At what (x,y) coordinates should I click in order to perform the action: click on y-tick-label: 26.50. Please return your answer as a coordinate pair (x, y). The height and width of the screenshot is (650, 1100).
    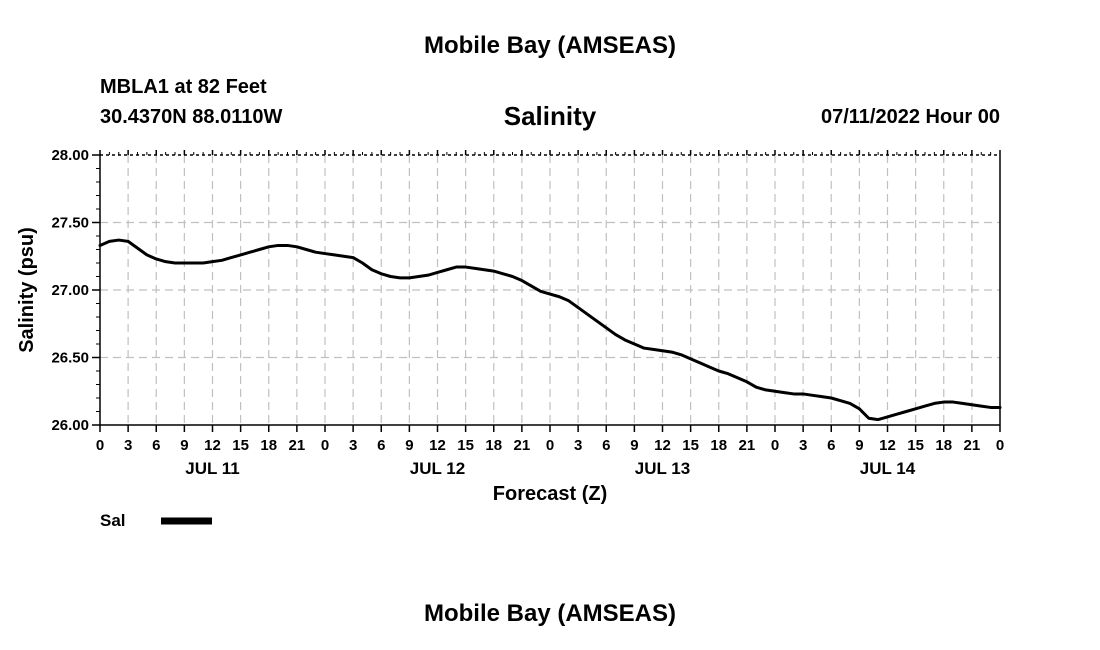
    Looking at the image, I should click on (70, 358).